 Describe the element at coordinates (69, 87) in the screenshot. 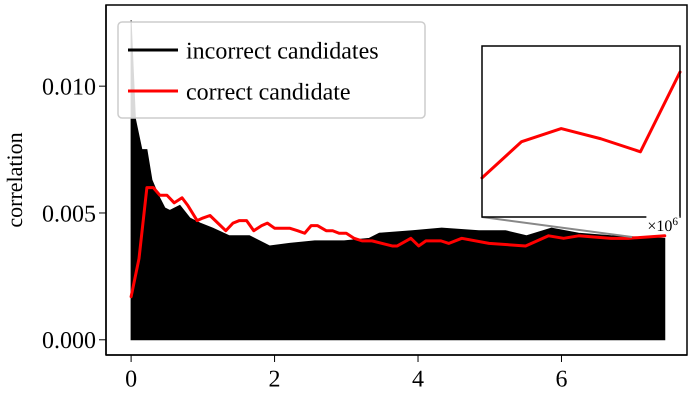

I see `y-tick-label: 0.010` at that location.